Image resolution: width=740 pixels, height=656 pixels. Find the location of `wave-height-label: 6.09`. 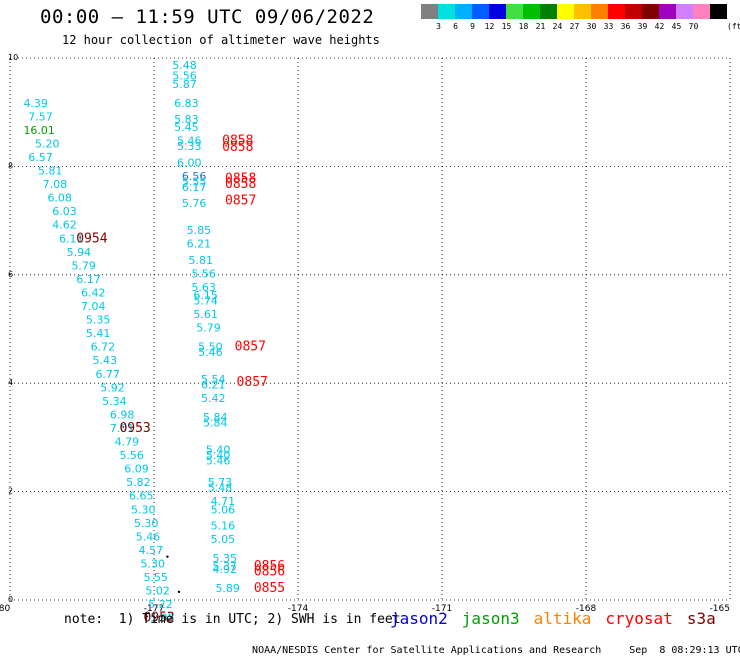

wave-height-label: 6.09 is located at coordinates (136, 469).